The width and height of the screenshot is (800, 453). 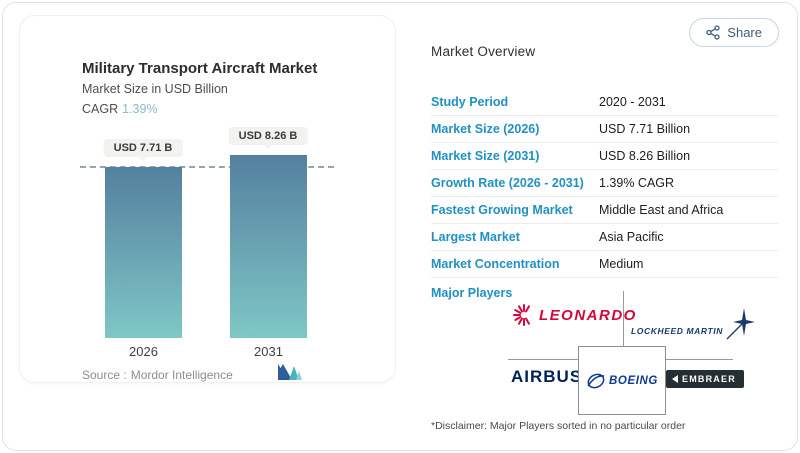 I want to click on chart-cagr: CAGR 1.39%, so click(x=120, y=109).